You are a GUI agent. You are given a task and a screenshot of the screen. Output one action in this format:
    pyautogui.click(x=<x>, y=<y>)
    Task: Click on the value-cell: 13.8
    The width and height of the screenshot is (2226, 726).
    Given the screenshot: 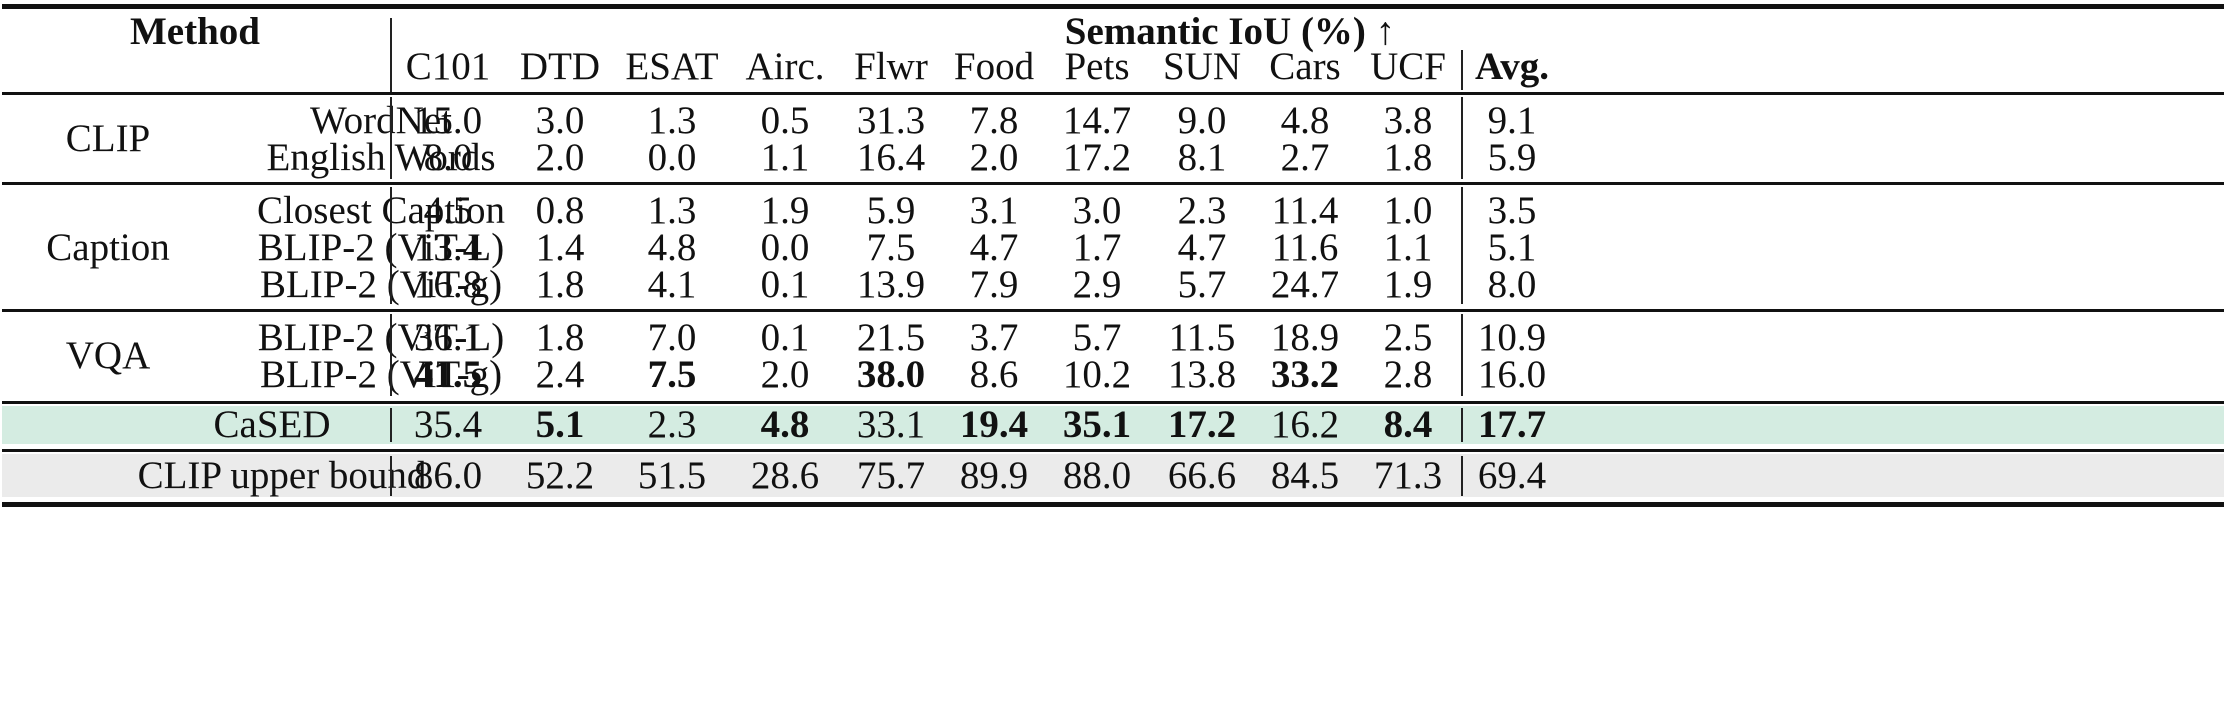 What is the action you would take?
    pyautogui.click(x=1202, y=374)
    